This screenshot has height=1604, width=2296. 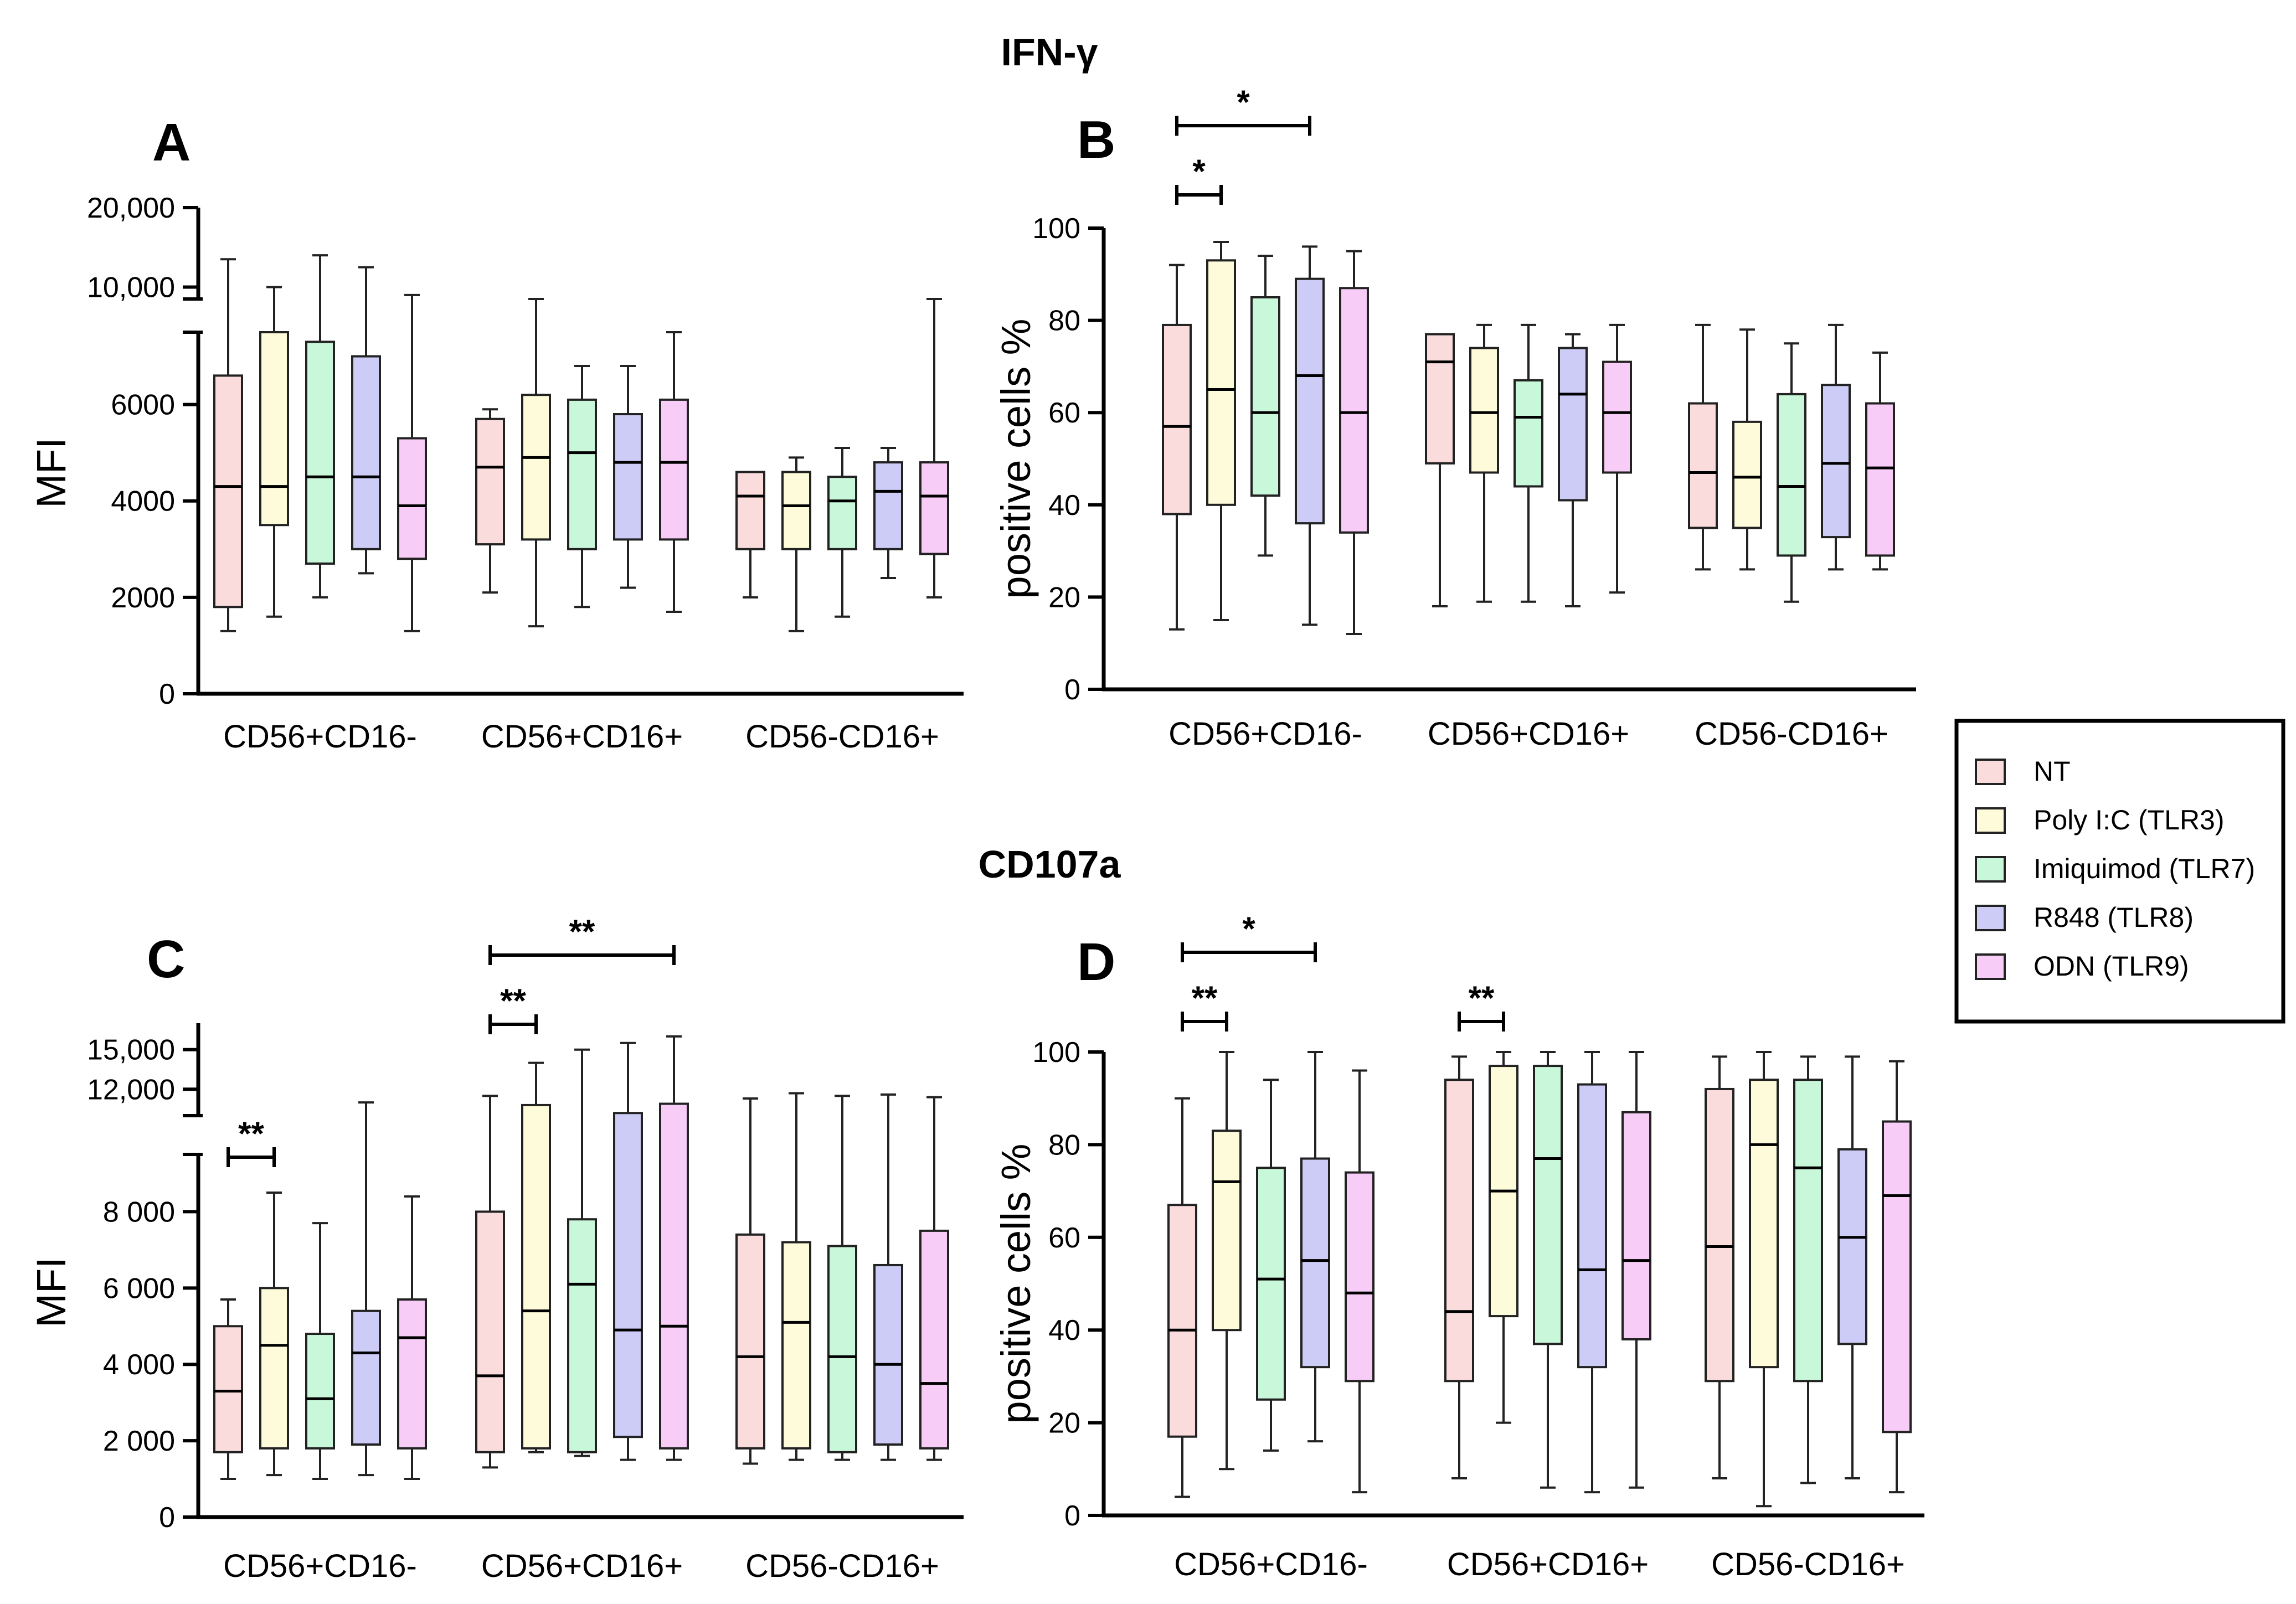 What do you see at coordinates (1096, 139) in the screenshot?
I see `panel-letter: B` at bounding box center [1096, 139].